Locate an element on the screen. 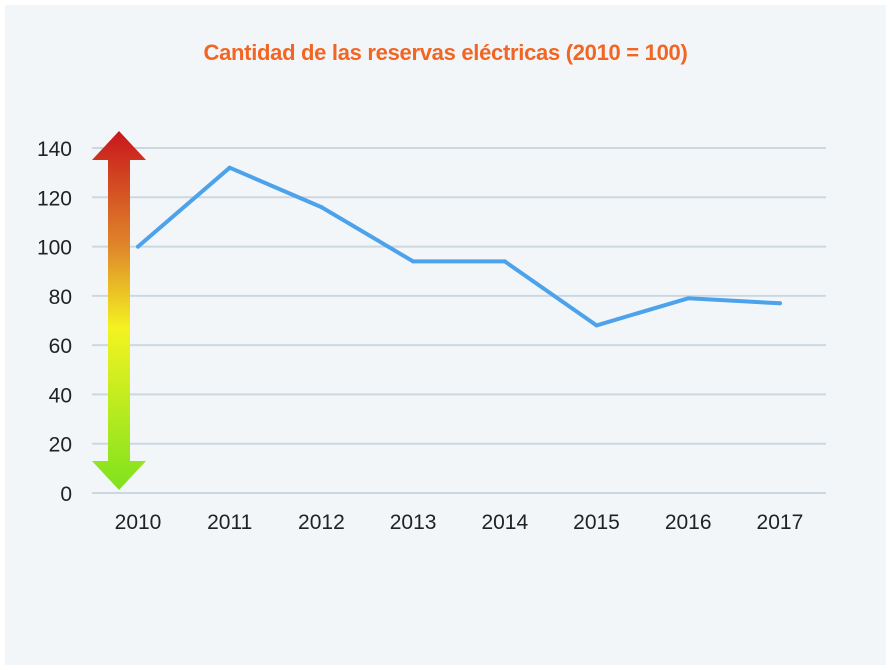 This screenshot has width=891, height=670. x-axis-ticks: 2010 2011 2012 2013 2014 2015 2016 2017 is located at coordinates (459, 522).